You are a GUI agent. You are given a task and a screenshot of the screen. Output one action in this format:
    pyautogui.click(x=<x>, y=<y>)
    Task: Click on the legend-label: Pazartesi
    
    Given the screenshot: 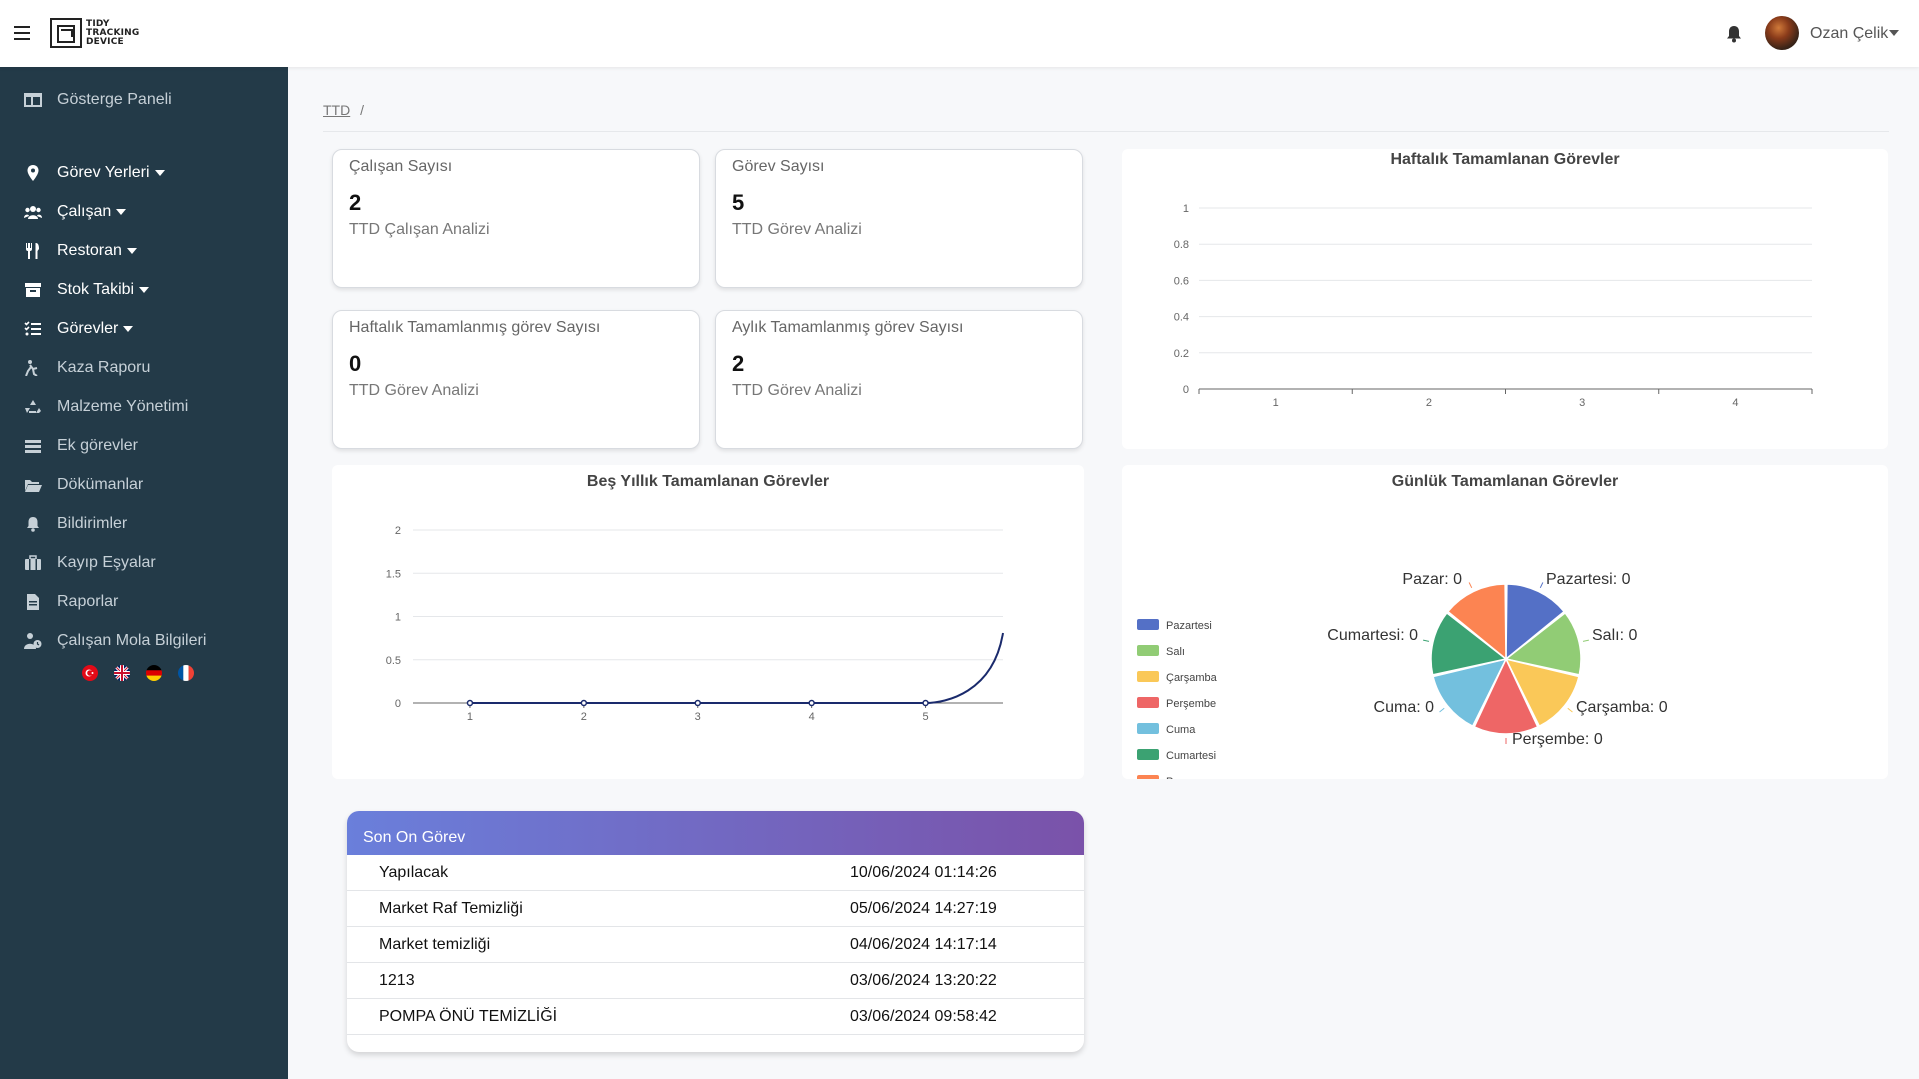 What is the action you would take?
    pyautogui.click(x=1189, y=626)
    